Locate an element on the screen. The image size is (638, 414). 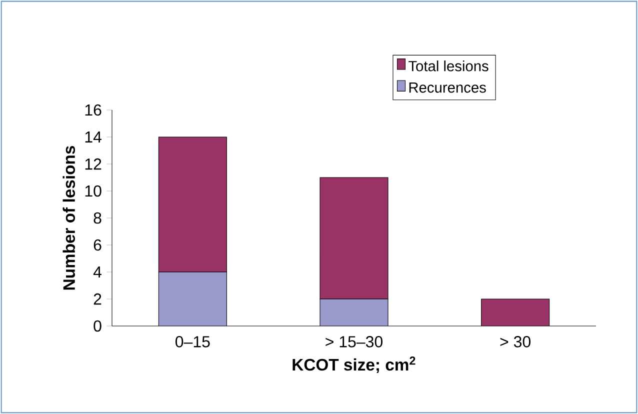
y-tick-label: 8 is located at coordinates (98, 218).